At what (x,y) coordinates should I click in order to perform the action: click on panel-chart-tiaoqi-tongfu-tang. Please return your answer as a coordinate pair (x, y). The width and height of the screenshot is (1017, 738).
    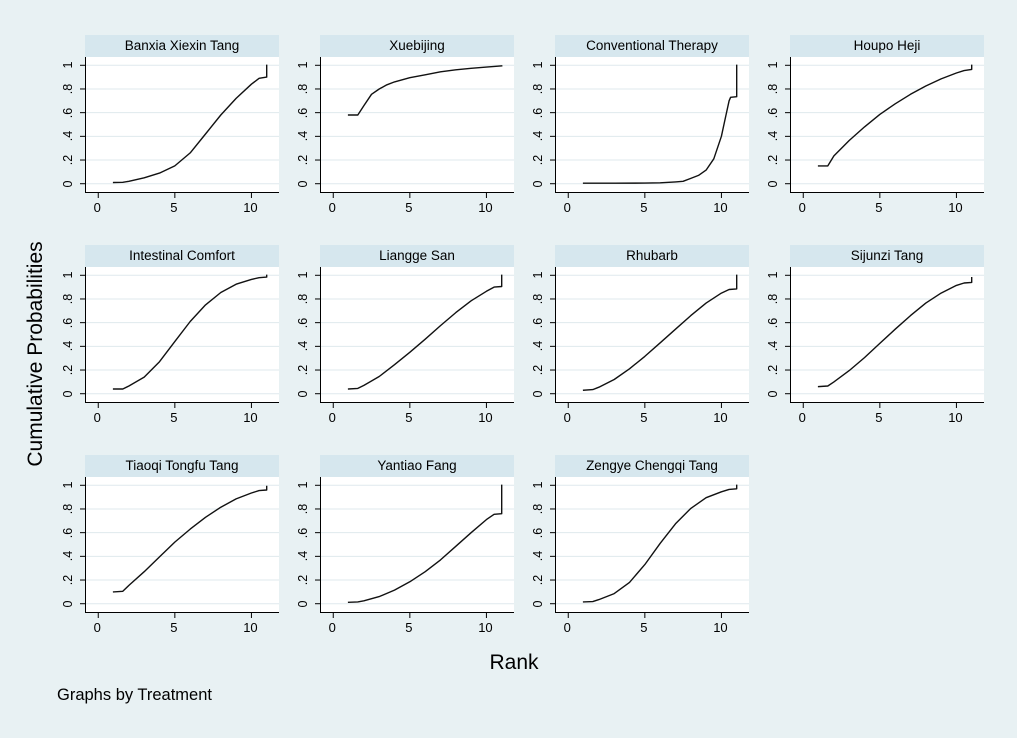
    Looking at the image, I should click on (179, 551).